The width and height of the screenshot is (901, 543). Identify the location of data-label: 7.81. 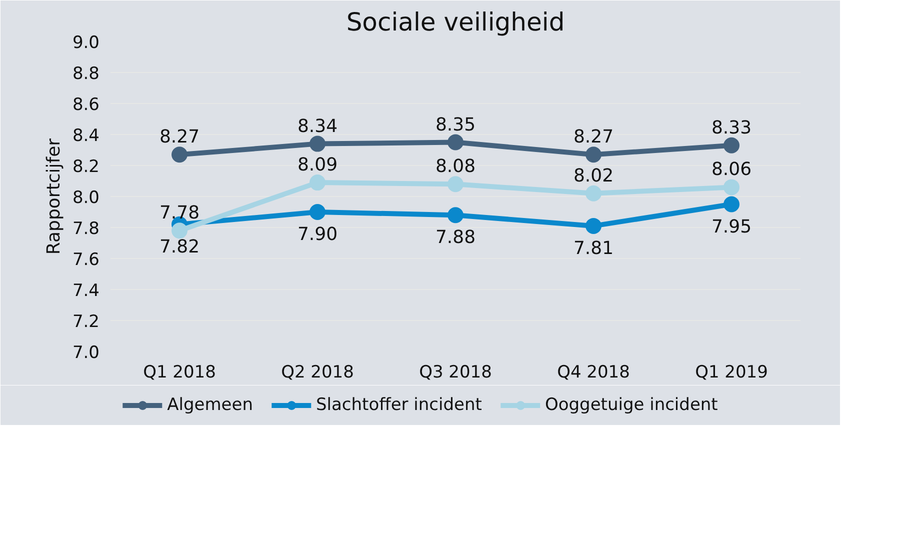
(593, 248).